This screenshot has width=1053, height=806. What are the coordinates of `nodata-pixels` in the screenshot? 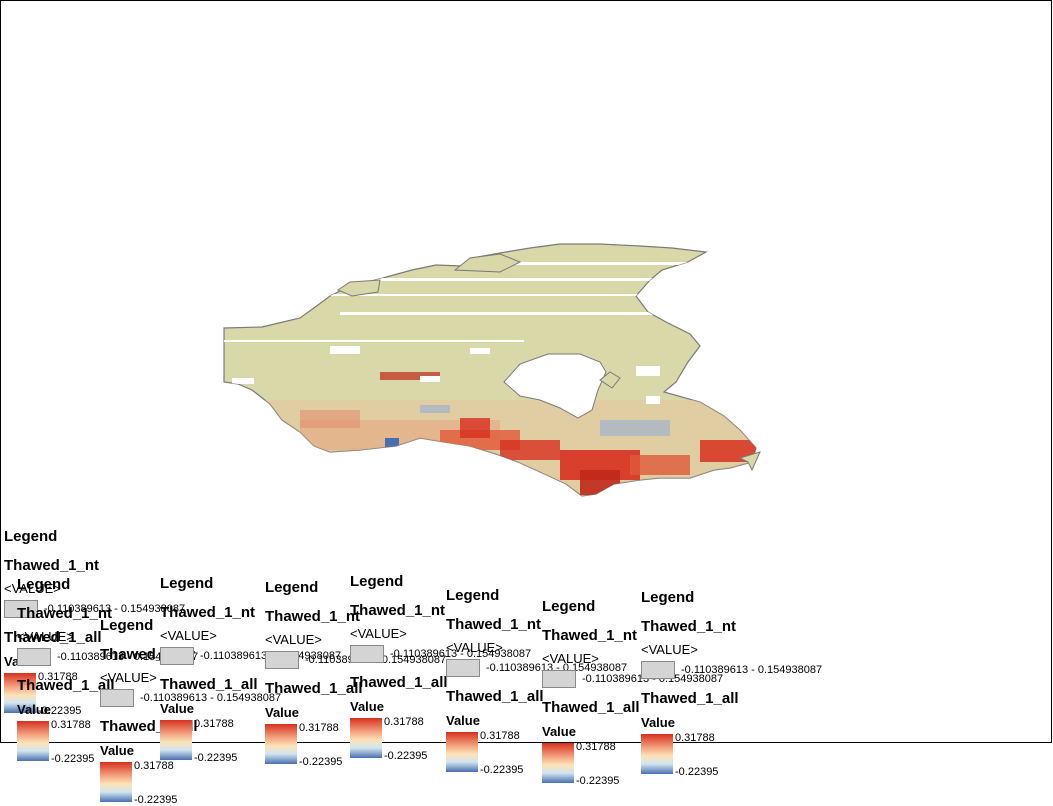 It's located at (446, 375).